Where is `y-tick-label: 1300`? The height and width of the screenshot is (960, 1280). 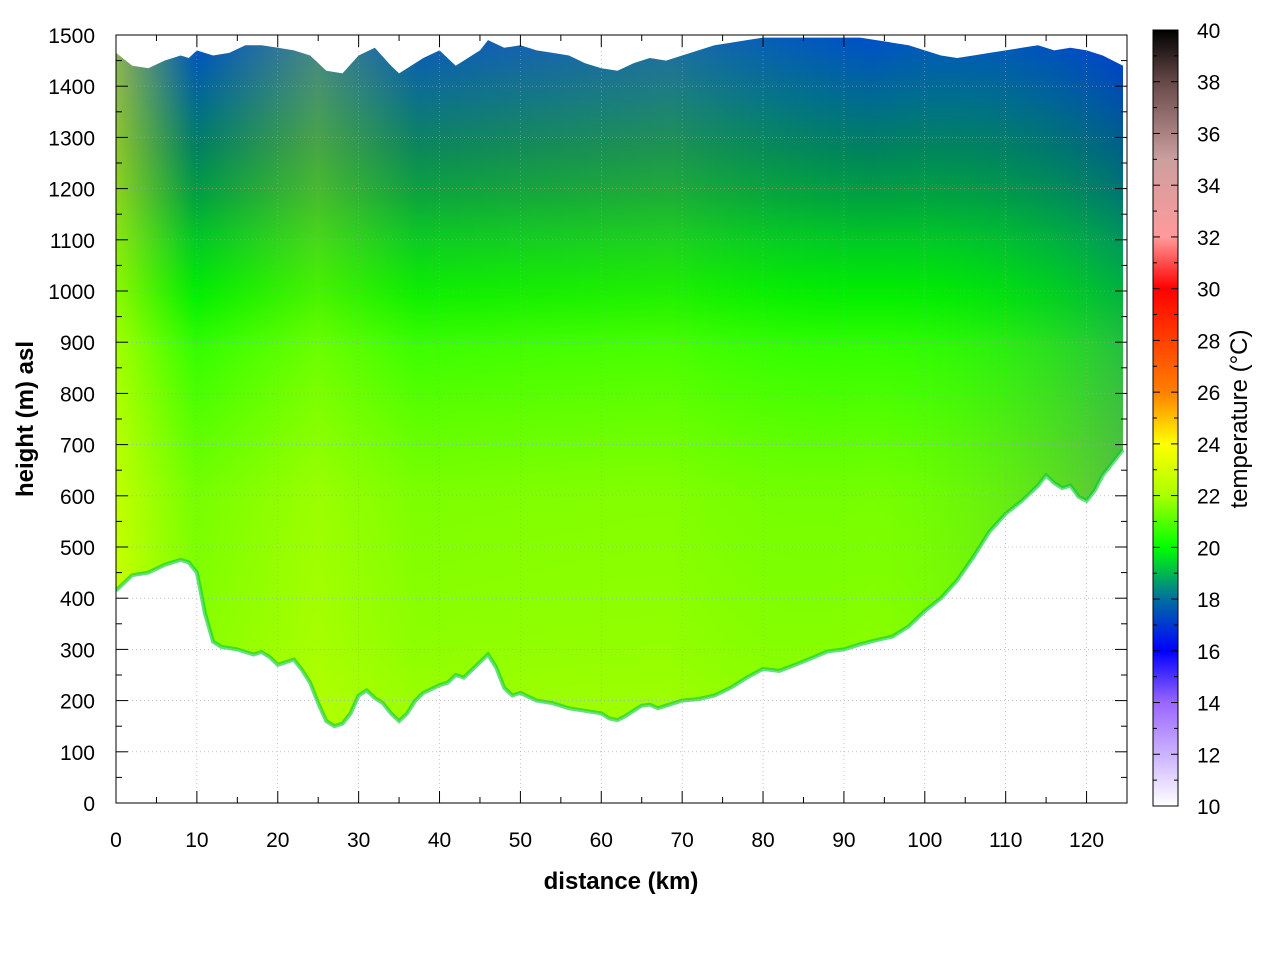 y-tick-label: 1300 is located at coordinates (71, 138).